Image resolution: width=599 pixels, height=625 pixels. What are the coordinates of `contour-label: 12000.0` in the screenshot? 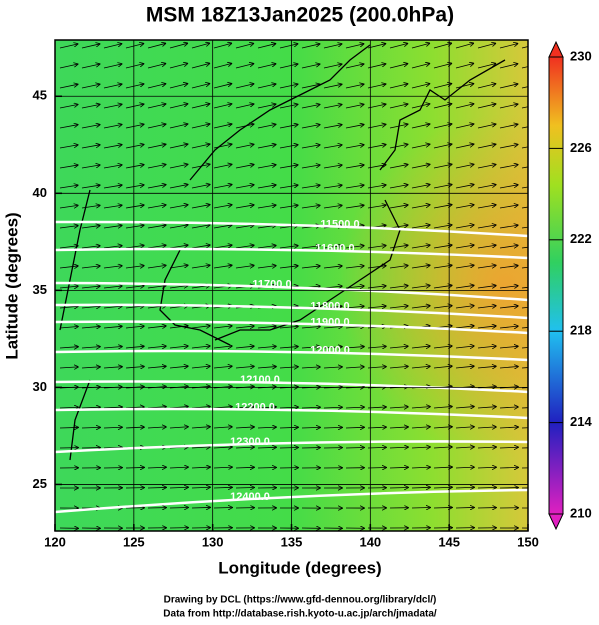 It's located at (330, 351).